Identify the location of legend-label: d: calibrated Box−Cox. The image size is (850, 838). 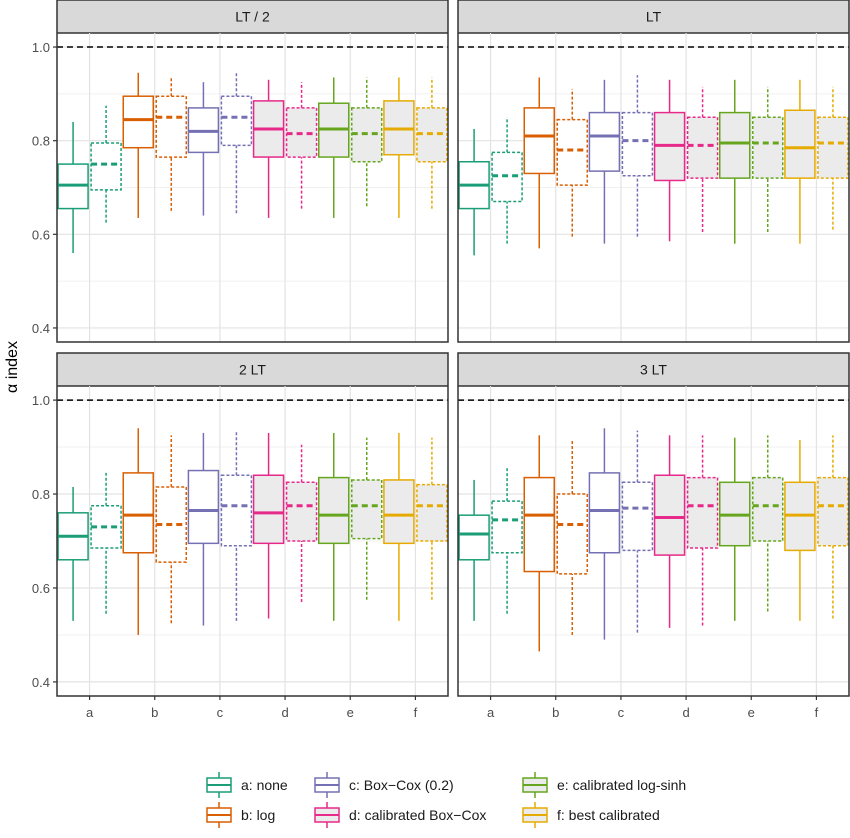
(417, 815).